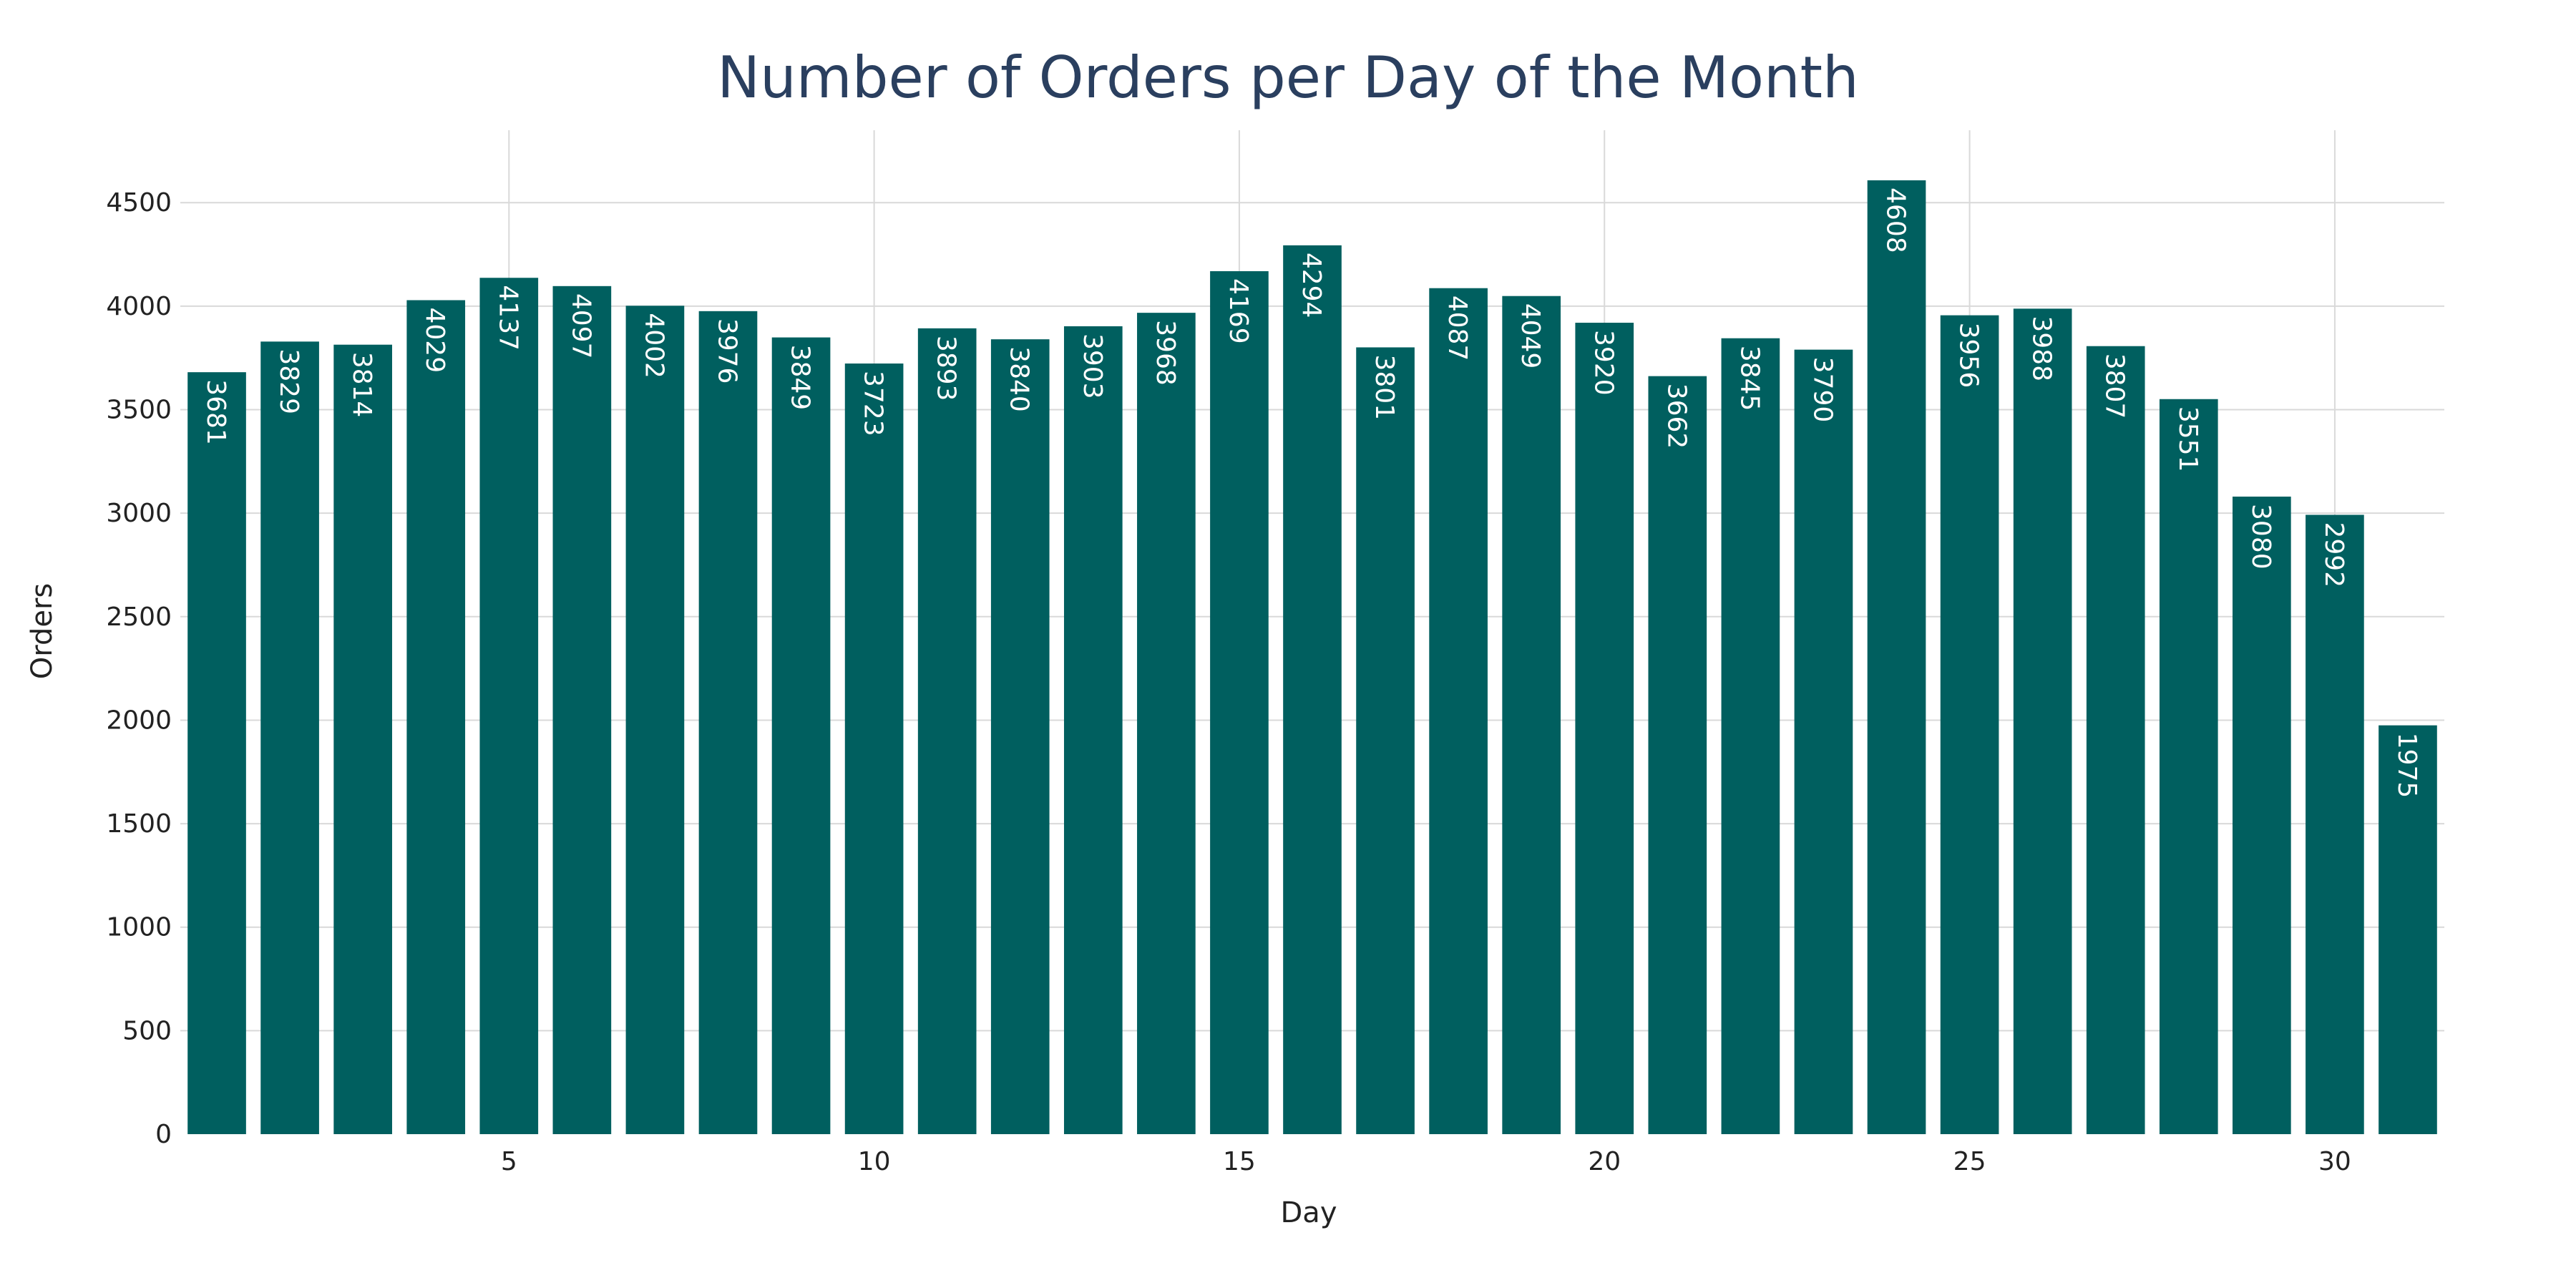  I want to click on x-axis-title: Day, so click(1309, 1212).